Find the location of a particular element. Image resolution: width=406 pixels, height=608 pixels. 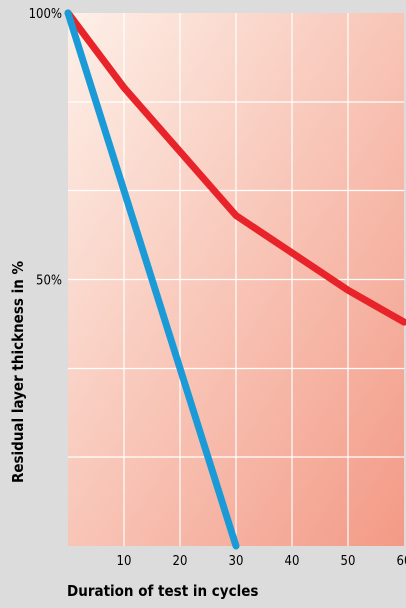

x-tick-label: 30 is located at coordinates (236, 561).